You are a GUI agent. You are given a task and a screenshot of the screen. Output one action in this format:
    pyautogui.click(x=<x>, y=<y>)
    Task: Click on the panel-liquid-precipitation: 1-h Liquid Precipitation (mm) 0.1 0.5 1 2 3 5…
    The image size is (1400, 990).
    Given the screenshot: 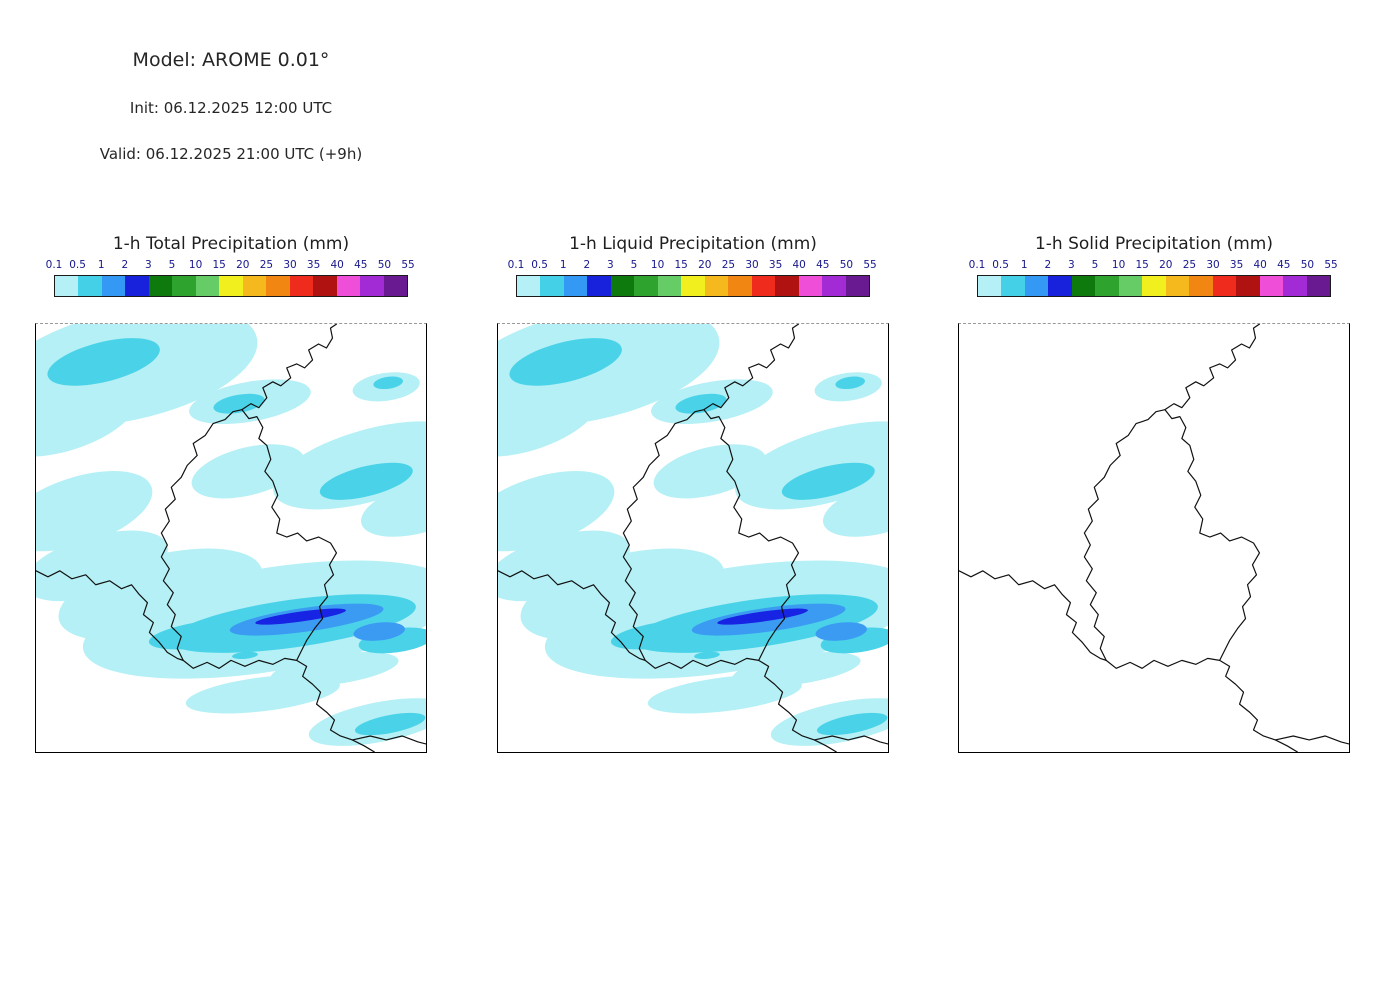 What is the action you would take?
    pyautogui.click(x=693, y=492)
    